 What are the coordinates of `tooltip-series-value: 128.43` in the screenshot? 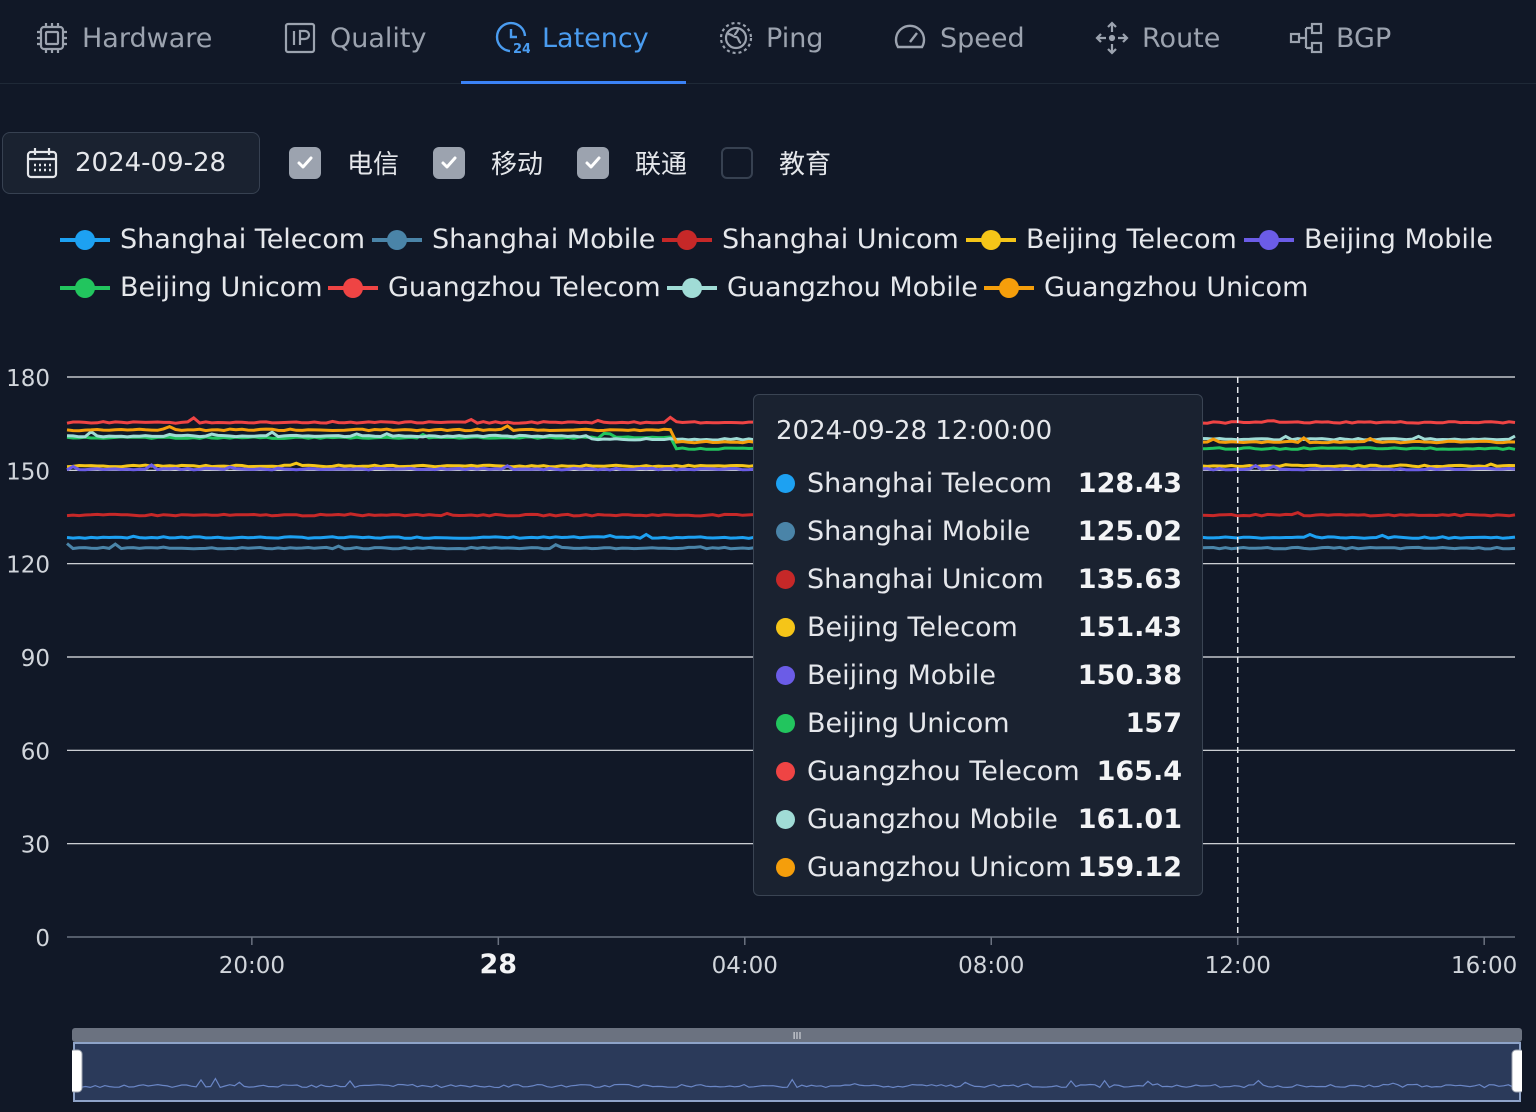 It's located at (1129, 483).